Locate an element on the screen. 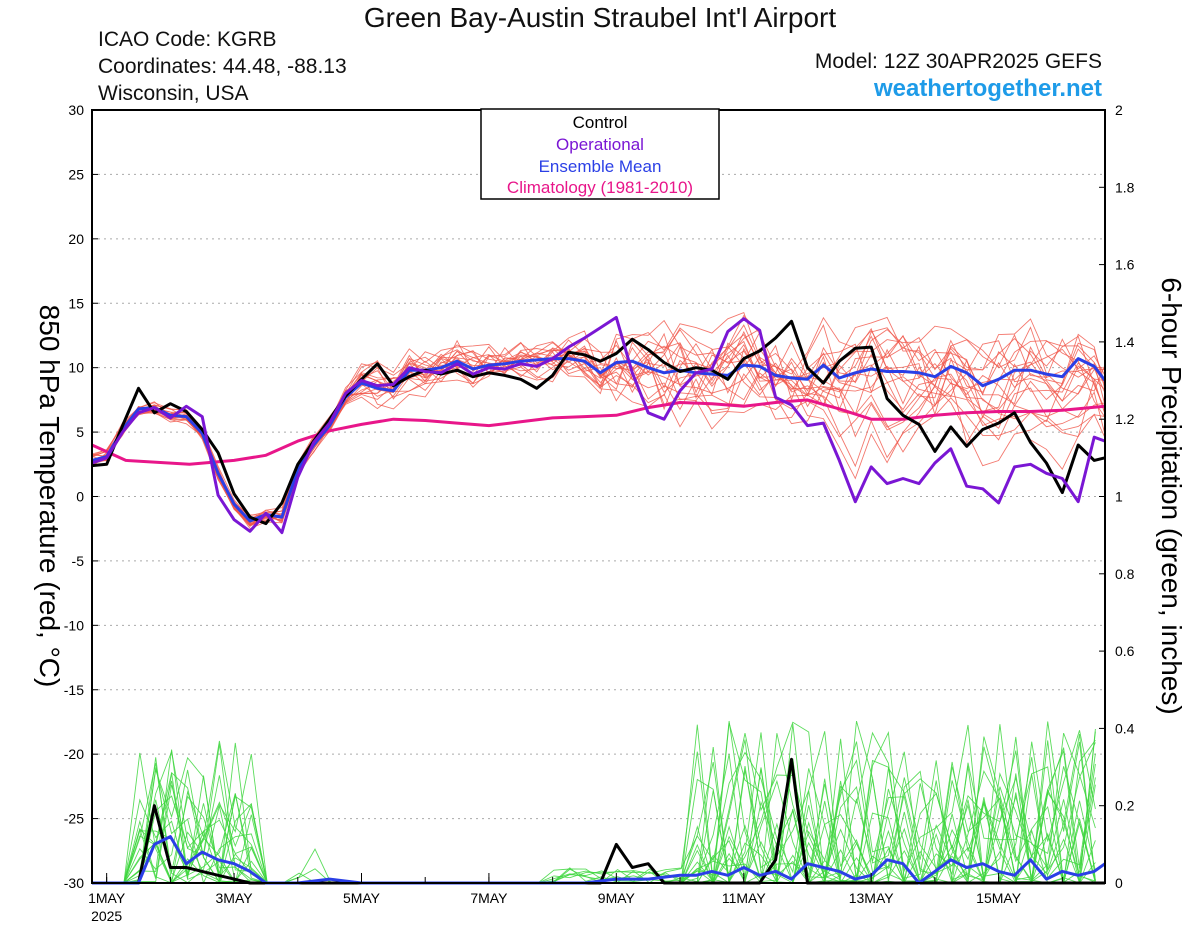  model-run: Model: 12Z 30APR2025 GEFS is located at coordinates (958, 61).